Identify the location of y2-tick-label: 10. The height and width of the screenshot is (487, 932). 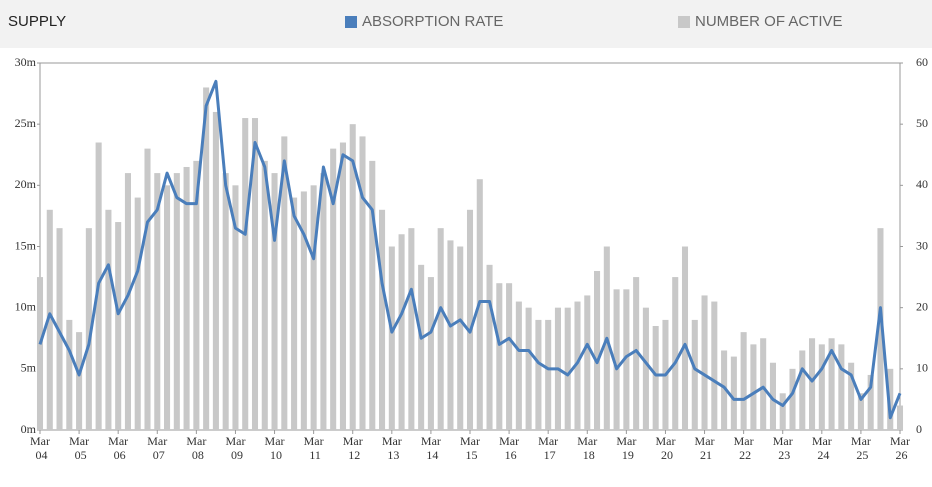
(922, 368).